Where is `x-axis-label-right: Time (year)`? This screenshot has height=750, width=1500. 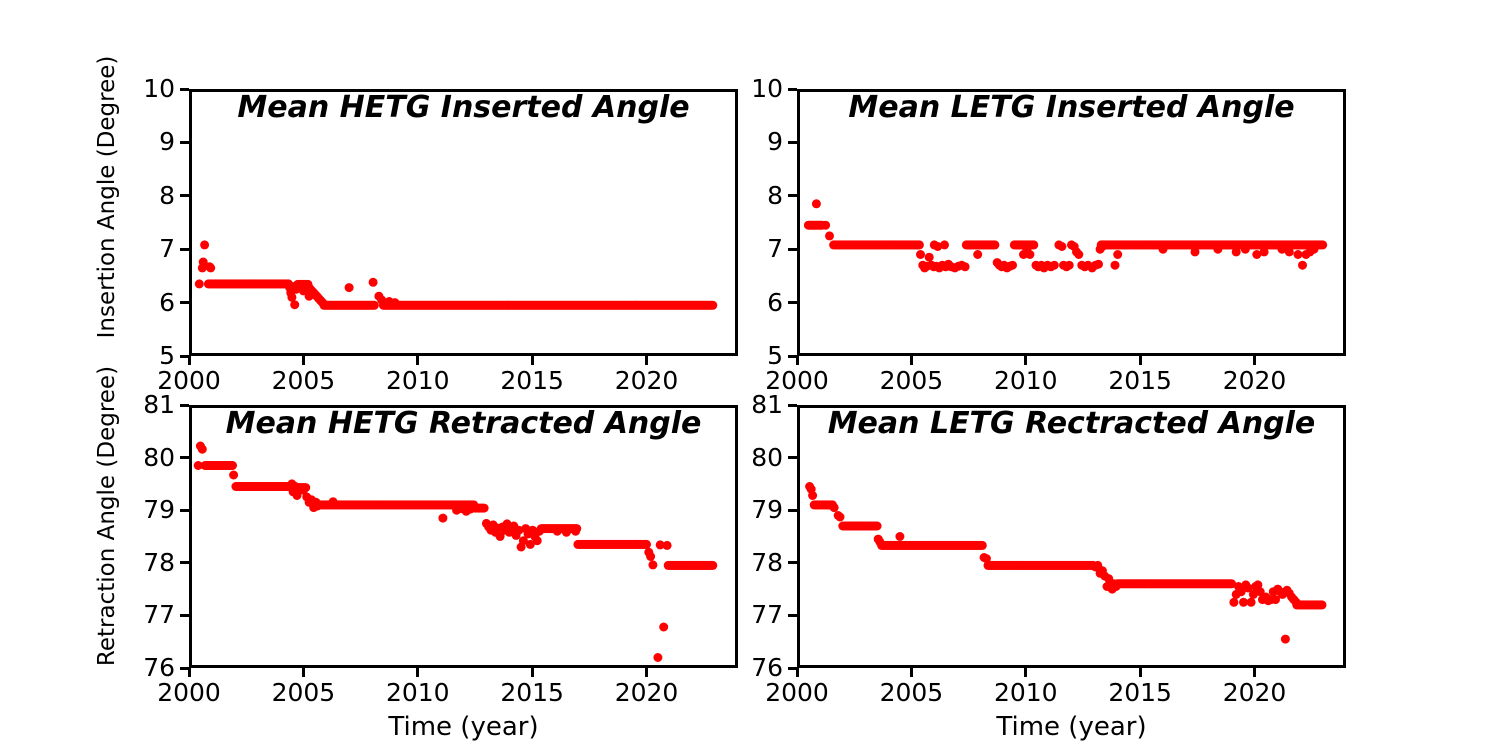 x-axis-label-right: Time (year) is located at coordinates (1071, 727).